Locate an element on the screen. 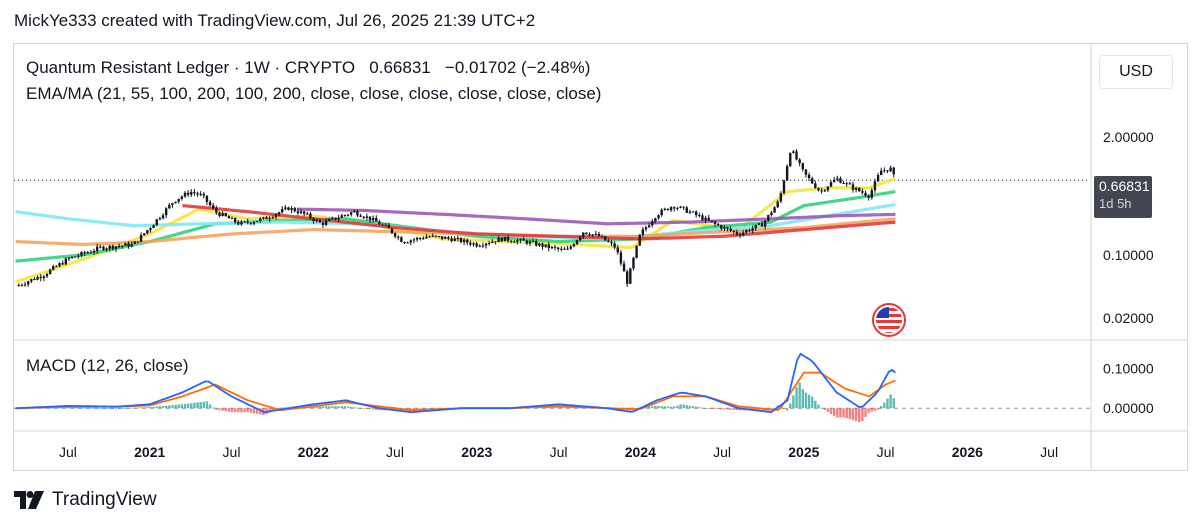  date-tick-label: Jul is located at coordinates (232, 452).